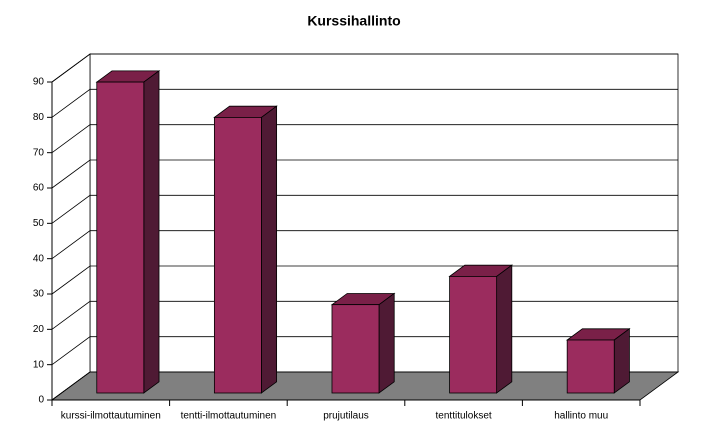 This screenshot has height=435, width=709. I want to click on side-wall, so click(71, 227).